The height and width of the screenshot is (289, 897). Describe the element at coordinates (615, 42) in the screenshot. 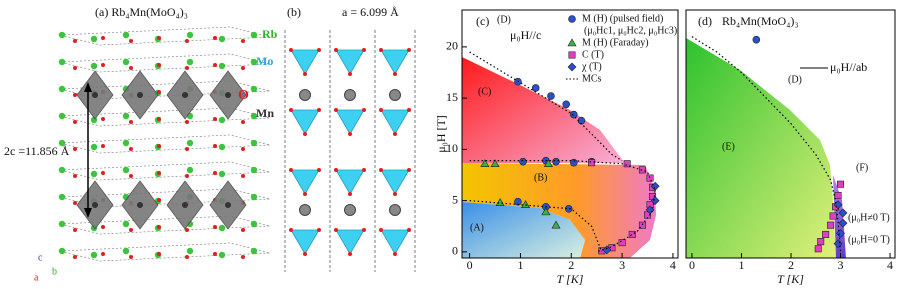

I see `legend-entry: M (H) (Faraday)` at that location.